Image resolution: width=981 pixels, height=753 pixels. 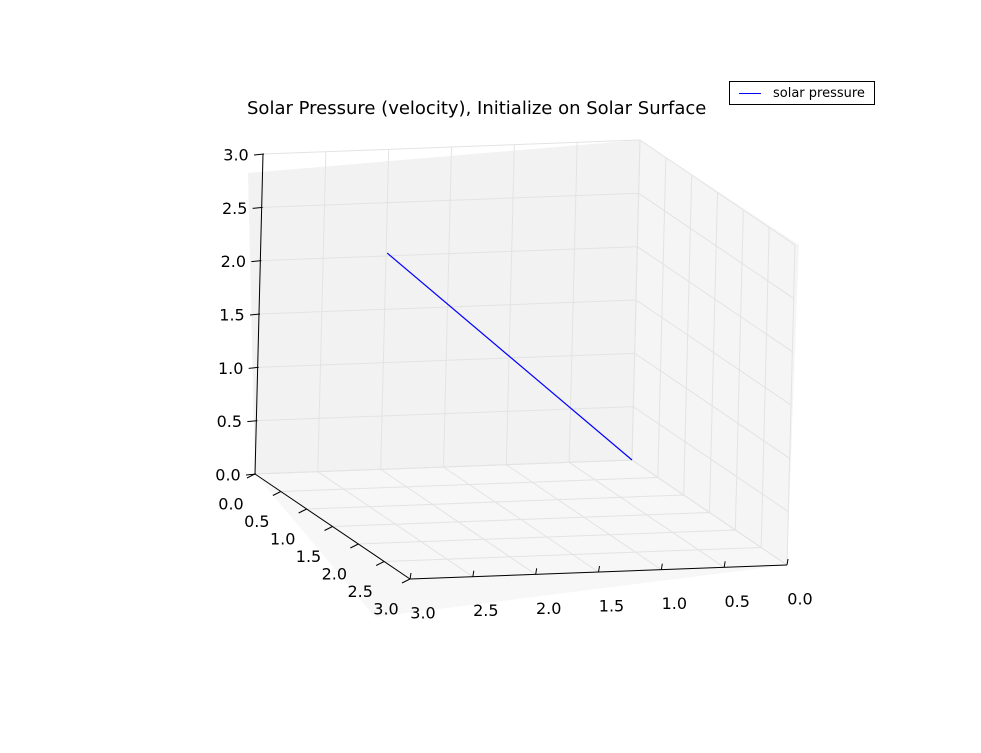 I want to click on legend-label: solar pressure, so click(x=819, y=93).